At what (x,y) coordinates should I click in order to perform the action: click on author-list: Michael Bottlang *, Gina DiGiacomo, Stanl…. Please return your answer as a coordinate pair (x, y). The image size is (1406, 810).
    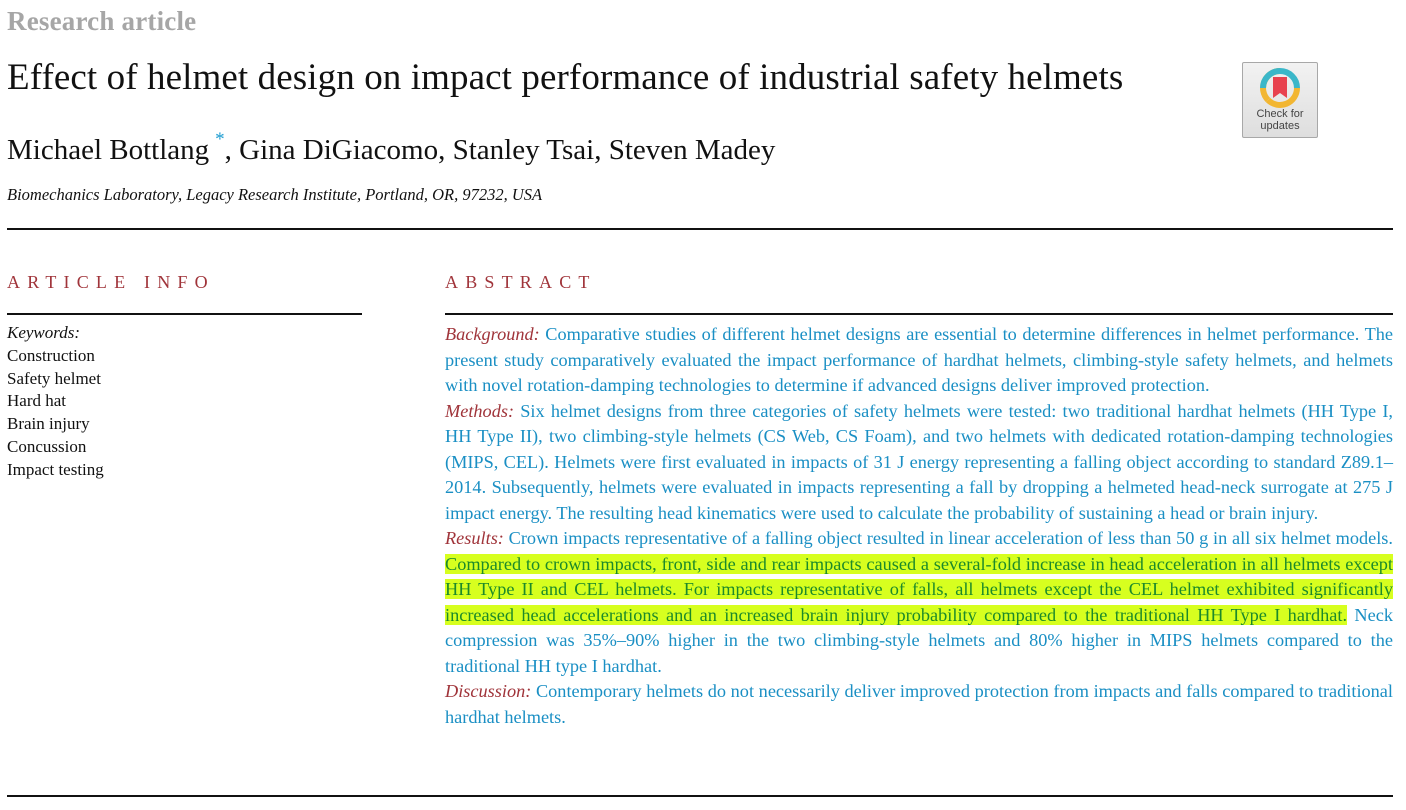
    Looking at the image, I should click on (391, 148).